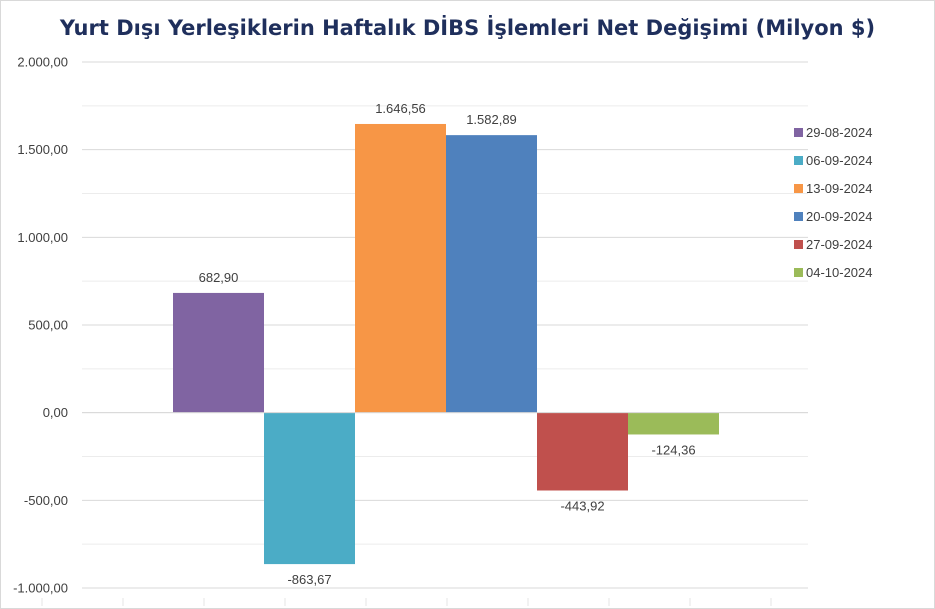  Describe the element at coordinates (55, 412) in the screenshot. I see `y-tick-label: 0,00` at that location.